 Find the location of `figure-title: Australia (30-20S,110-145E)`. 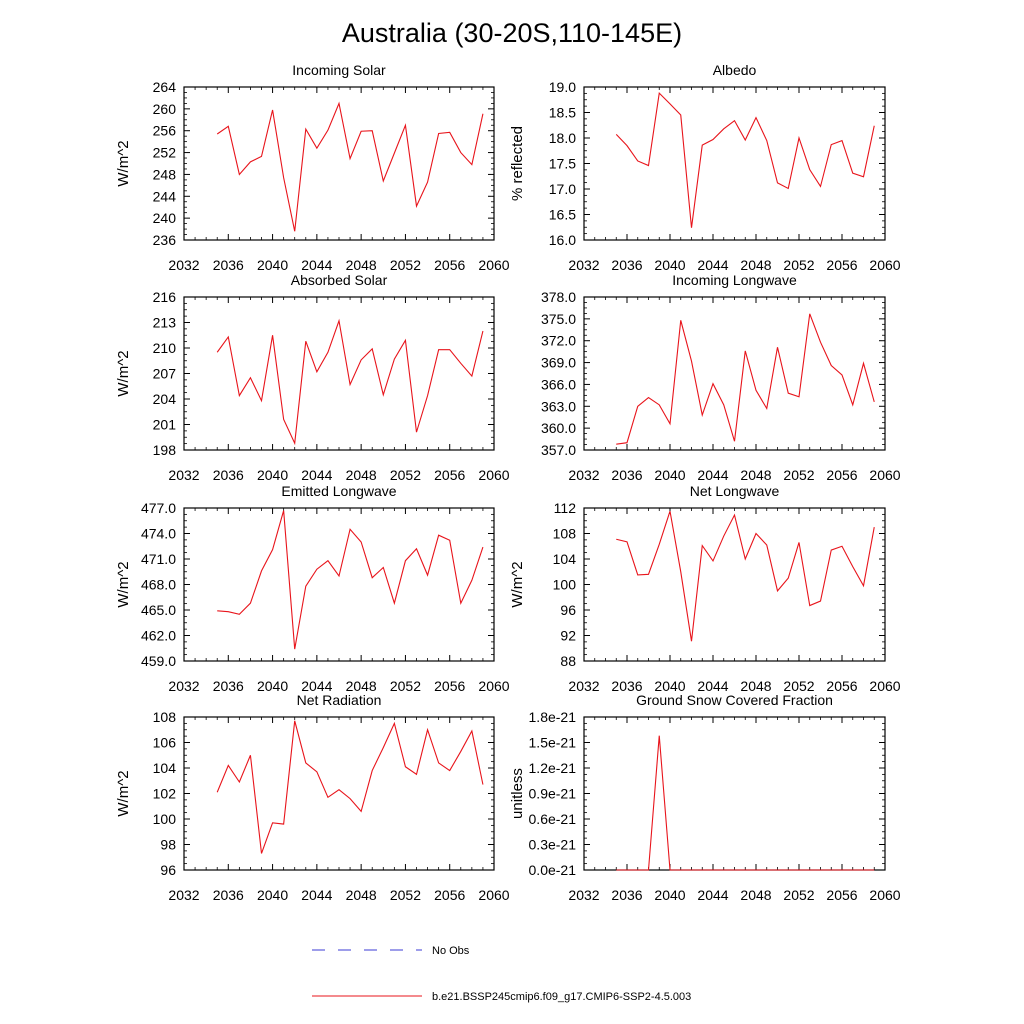

figure-title: Australia (30-20S,110-145E) is located at coordinates (512, 33).